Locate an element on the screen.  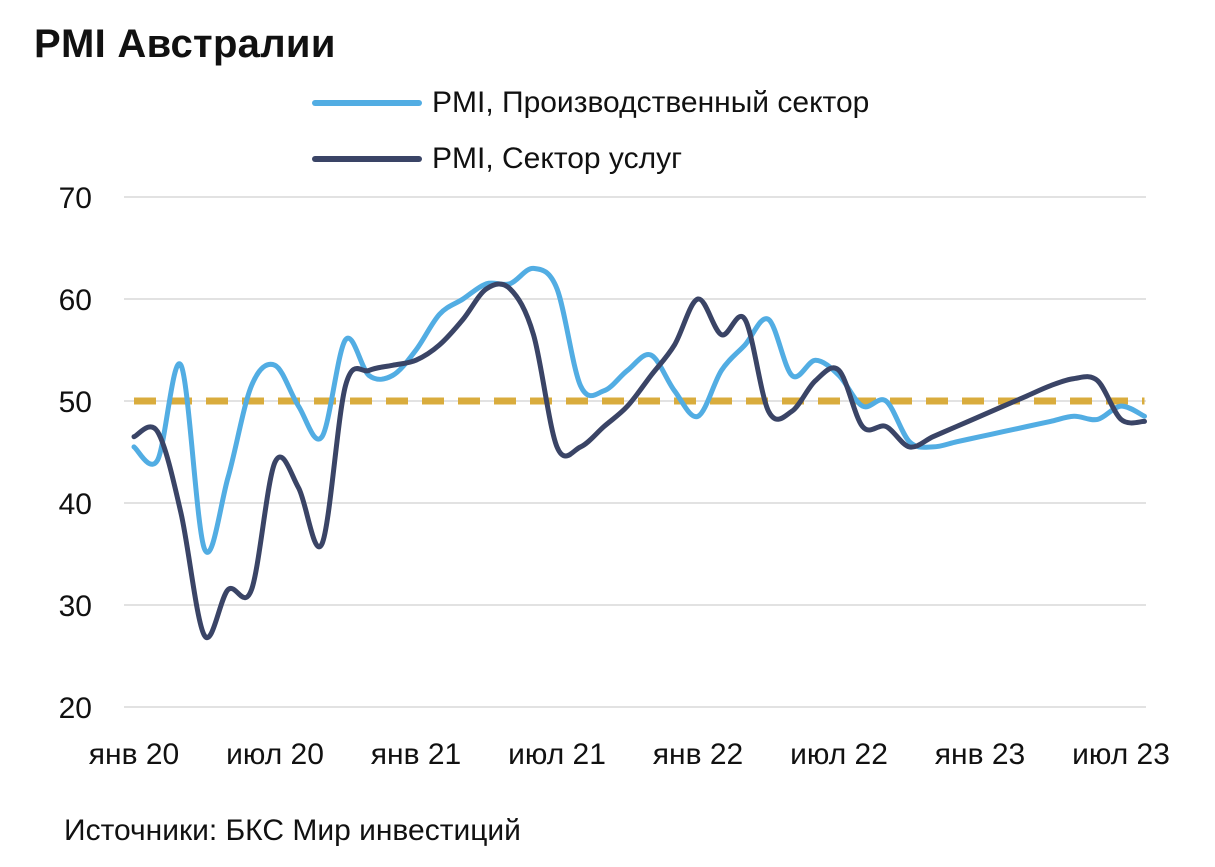
y-tick-label: 50 is located at coordinates (75, 402).